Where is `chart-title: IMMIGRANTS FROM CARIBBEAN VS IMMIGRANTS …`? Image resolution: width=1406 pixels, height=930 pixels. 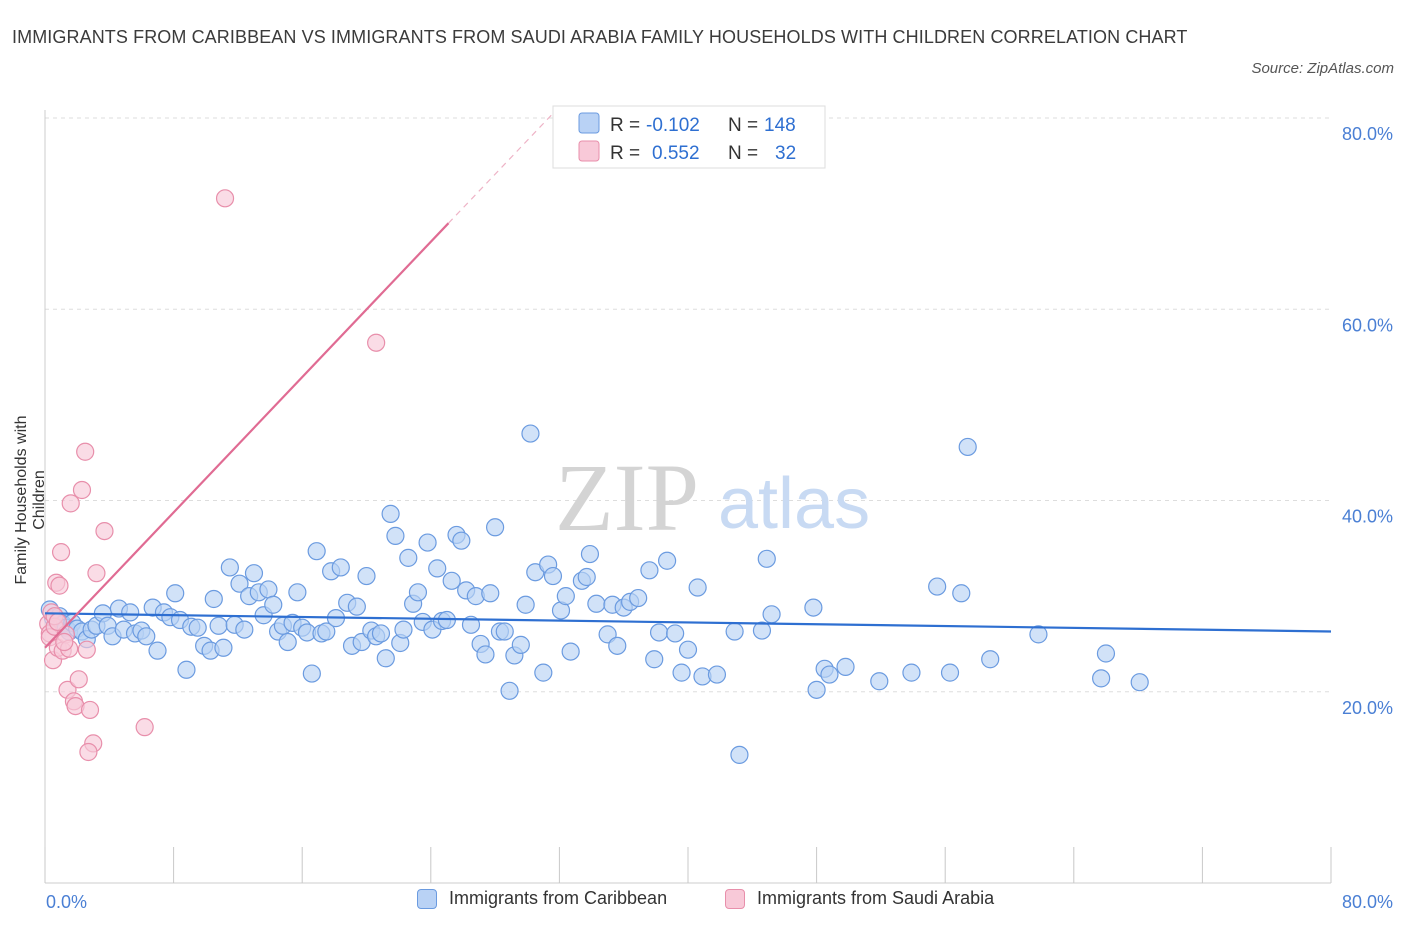 chart-title: IMMIGRANTS FROM CARIBBEAN VS IMMIGRANTS … is located at coordinates (600, 37).